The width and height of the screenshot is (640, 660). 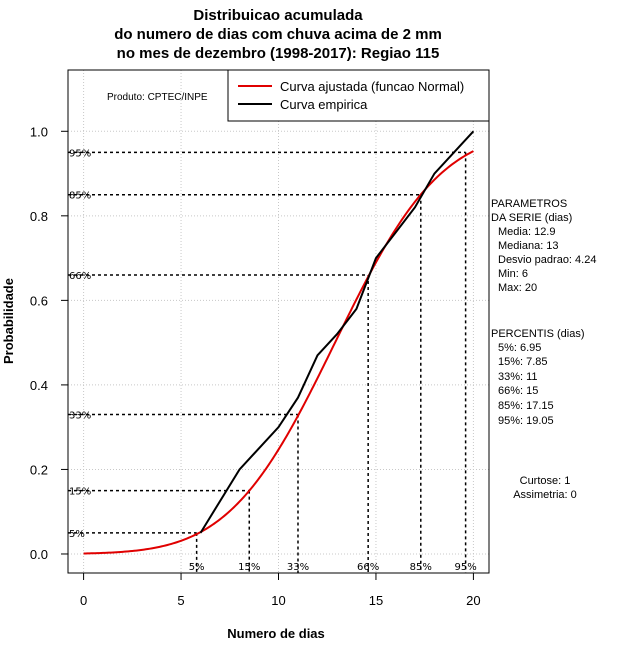 I want to click on percentile-x-label: 15%, so click(x=249, y=567).